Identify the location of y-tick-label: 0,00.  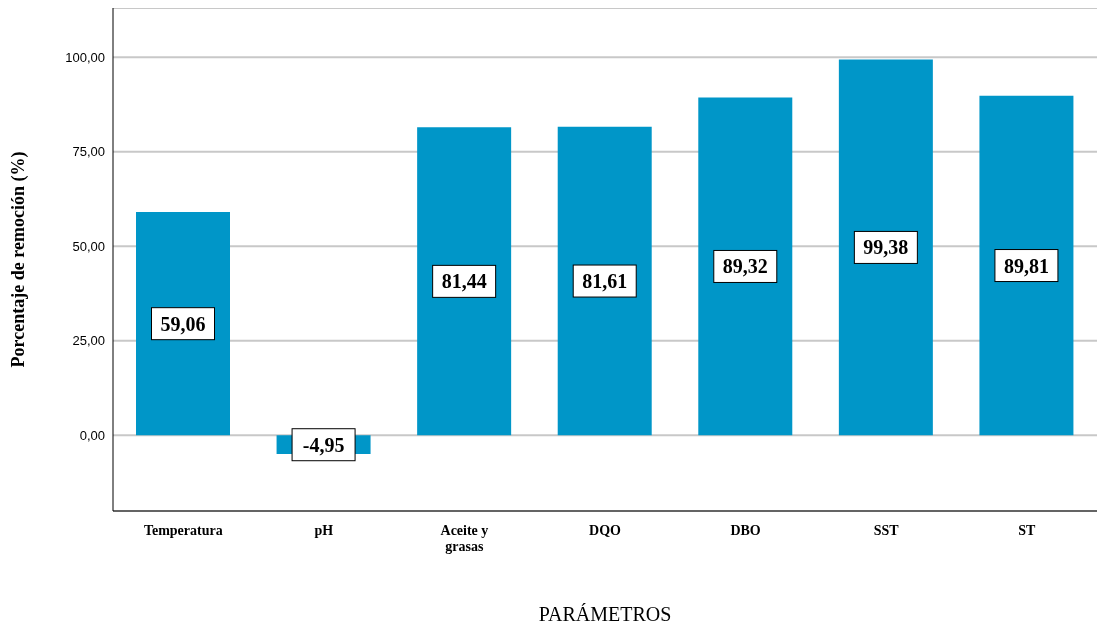
(92, 435).